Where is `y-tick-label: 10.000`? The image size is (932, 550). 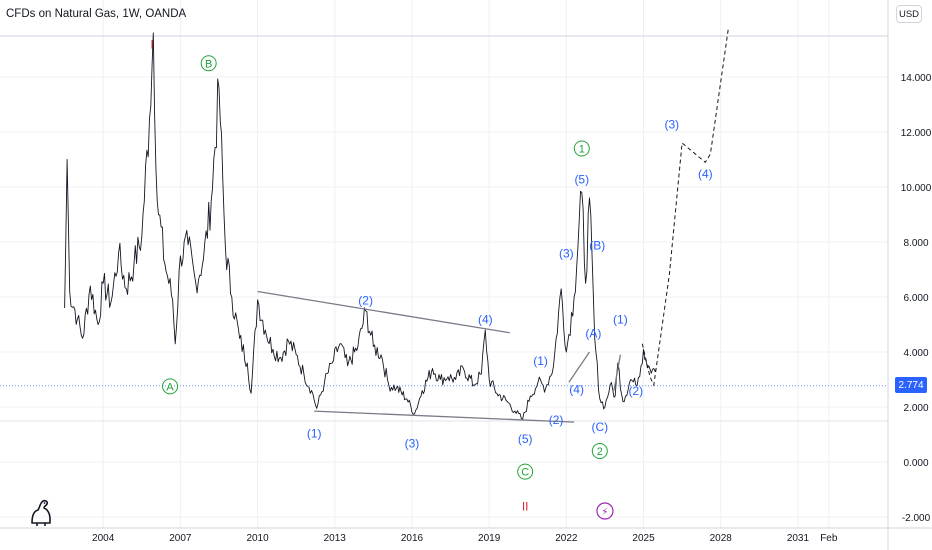
y-tick-label: 10.000 is located at coordinates (916, 188).